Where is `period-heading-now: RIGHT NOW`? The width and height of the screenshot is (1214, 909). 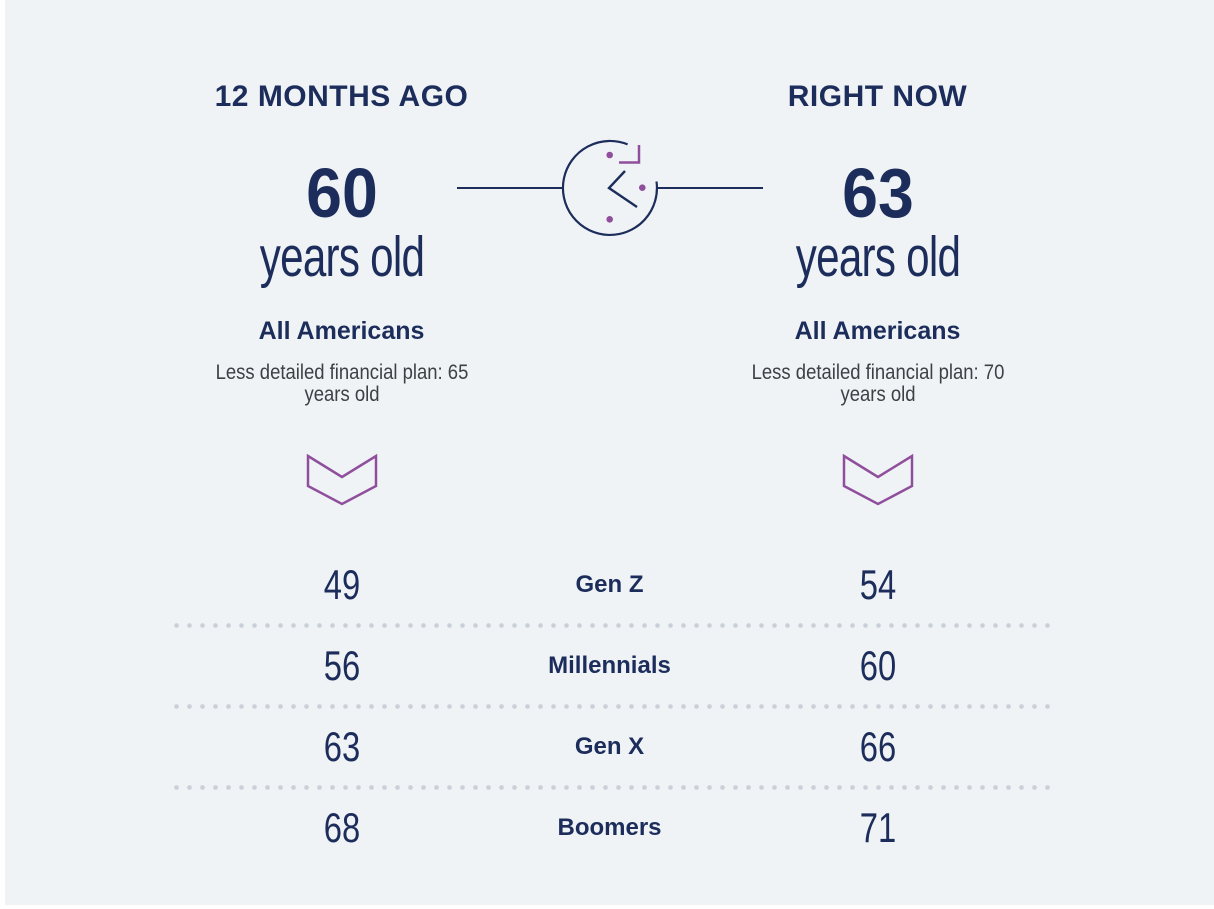 period-heading-now: RIGHT NOW is located at coordinates (877, 96).